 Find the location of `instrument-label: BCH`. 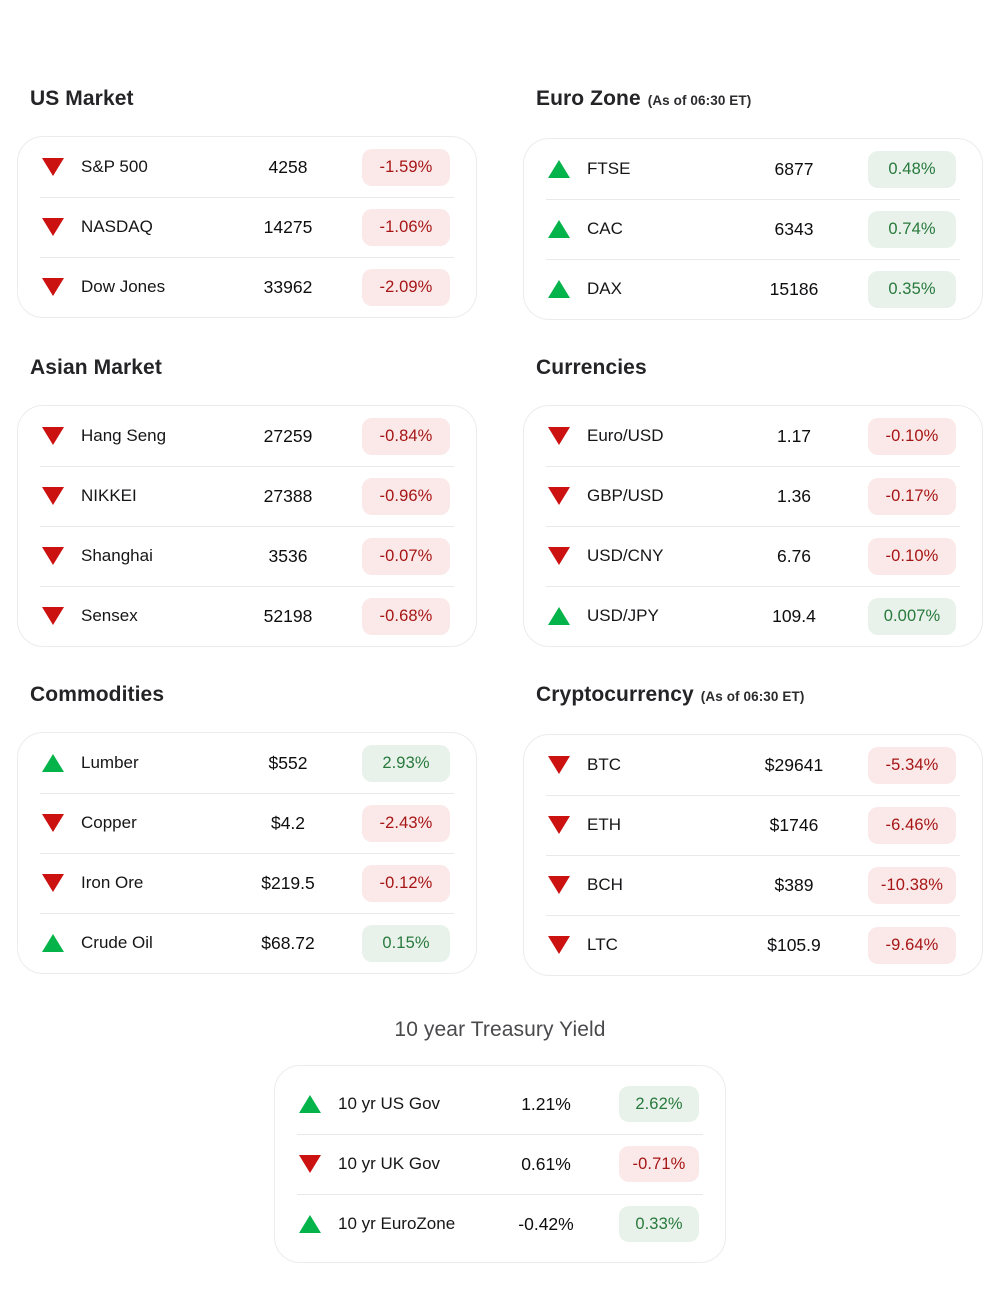

instrument-label: BCH is located at coordinates (605, 884).